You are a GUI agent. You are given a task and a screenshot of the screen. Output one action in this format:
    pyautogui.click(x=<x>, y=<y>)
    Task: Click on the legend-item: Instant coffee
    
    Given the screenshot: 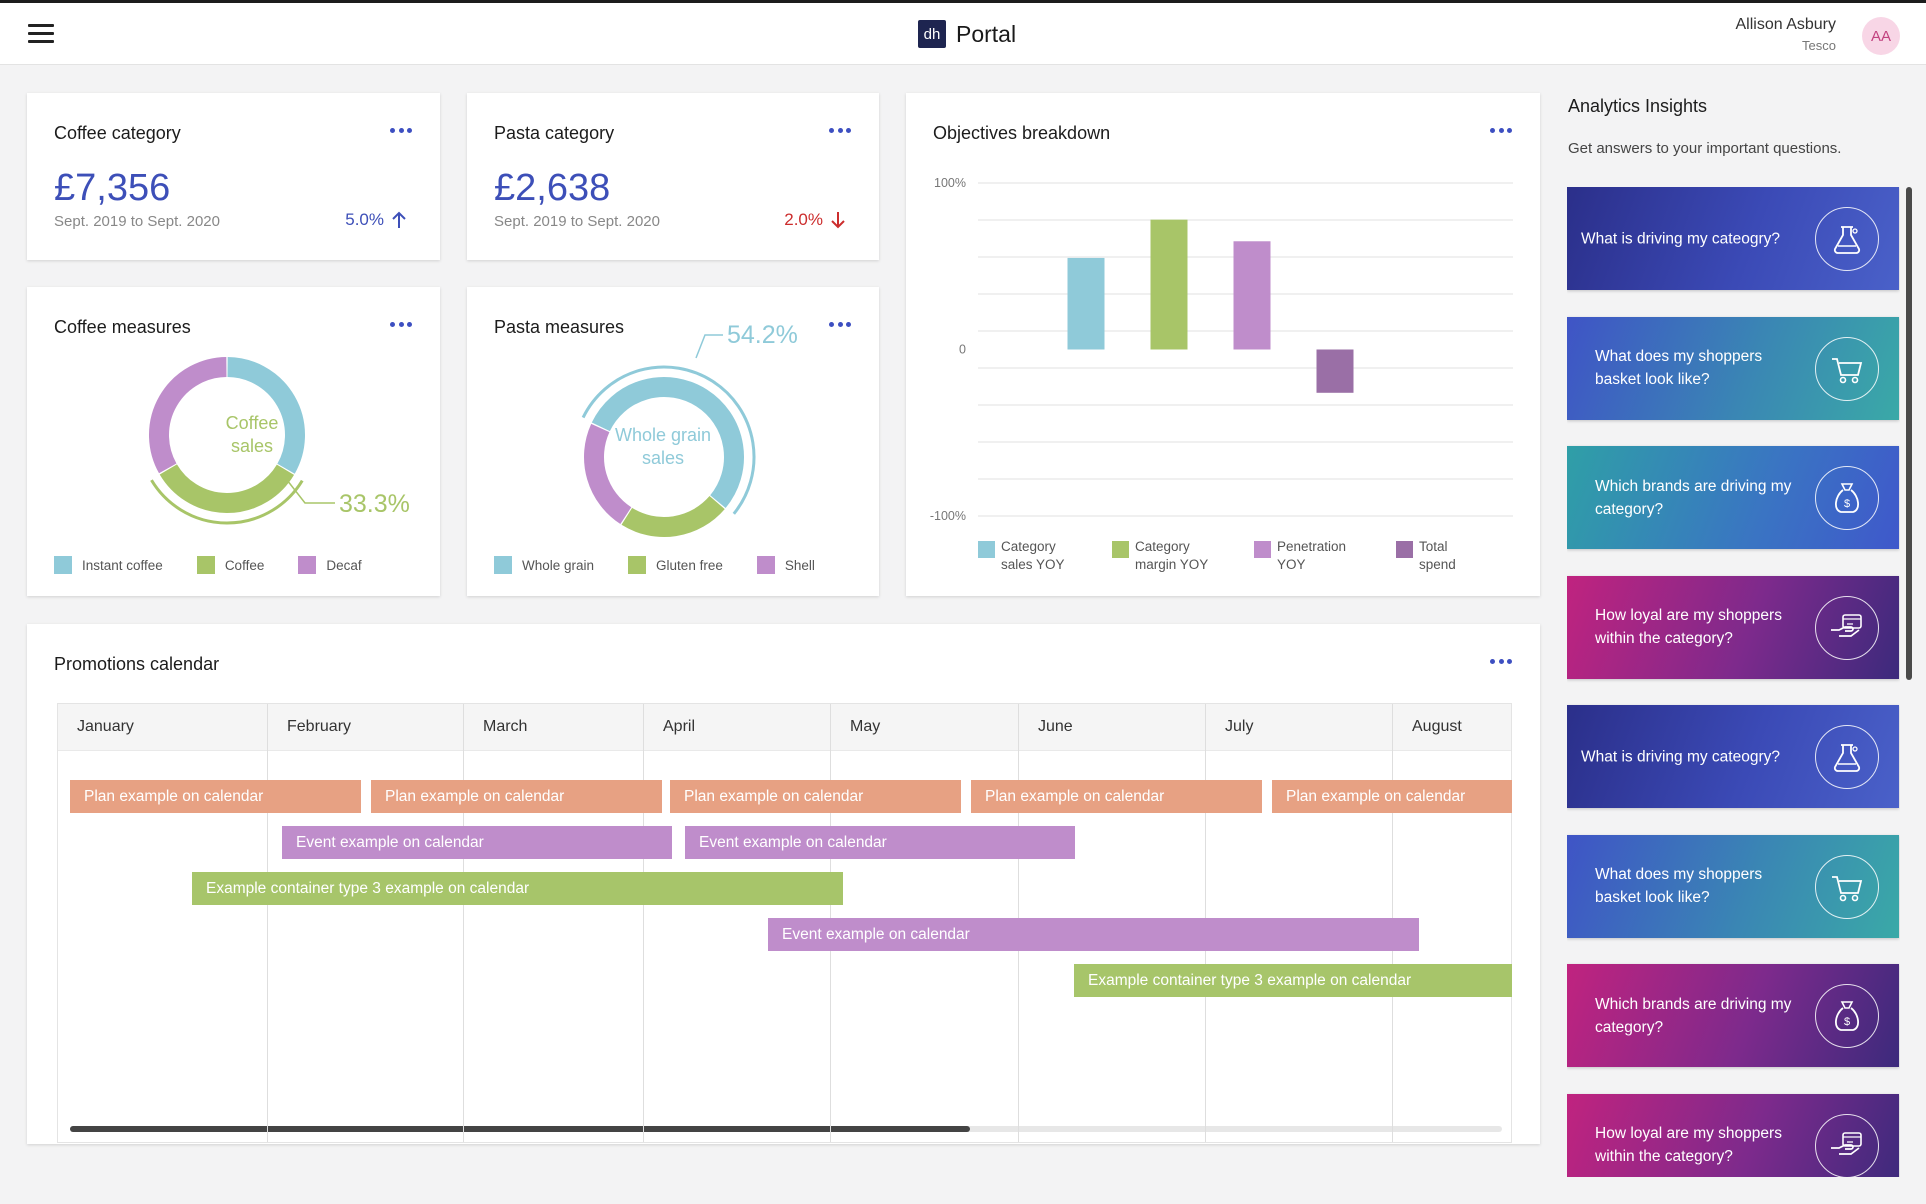 What is the action you would take?
    pyautogui.click(x=108, y=565)
    